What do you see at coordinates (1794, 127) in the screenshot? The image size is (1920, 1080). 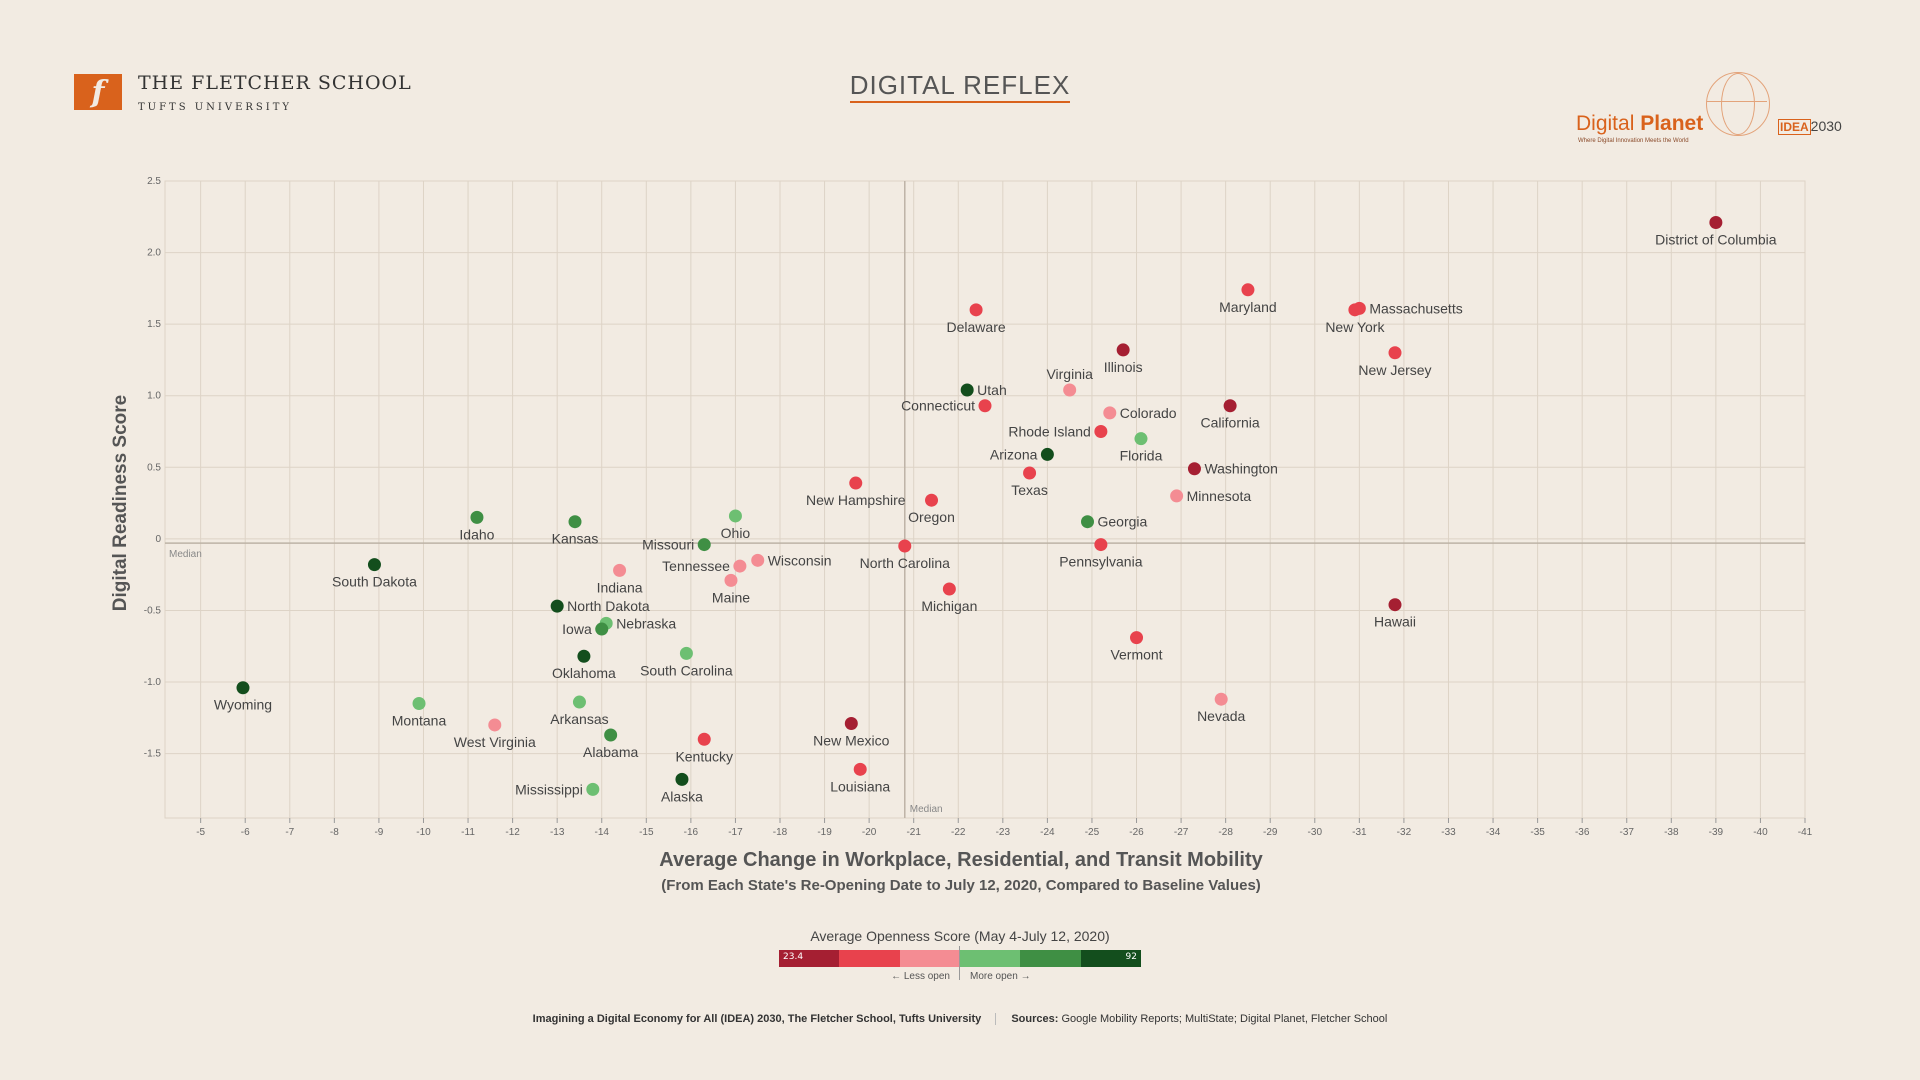 I see `idea-logo-prefix: IDEA` at bounding box center [1794, 127].